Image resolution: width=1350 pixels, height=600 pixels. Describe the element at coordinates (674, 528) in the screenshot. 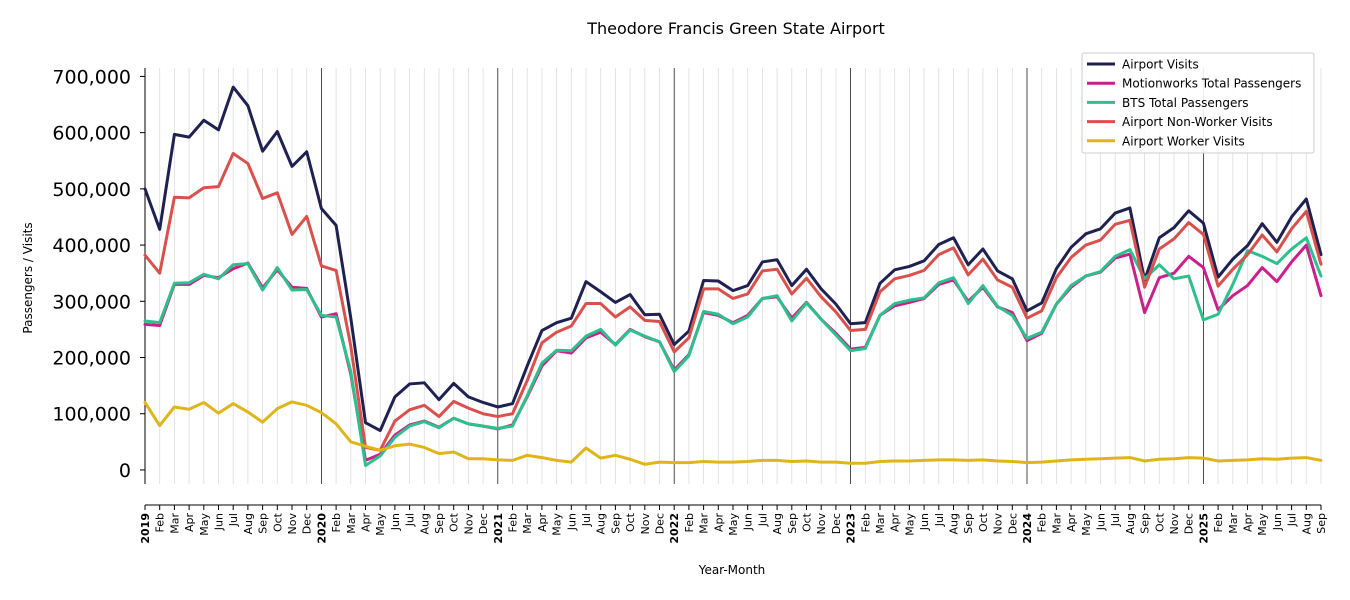

I see `x-tick-label: 2022` at that location.